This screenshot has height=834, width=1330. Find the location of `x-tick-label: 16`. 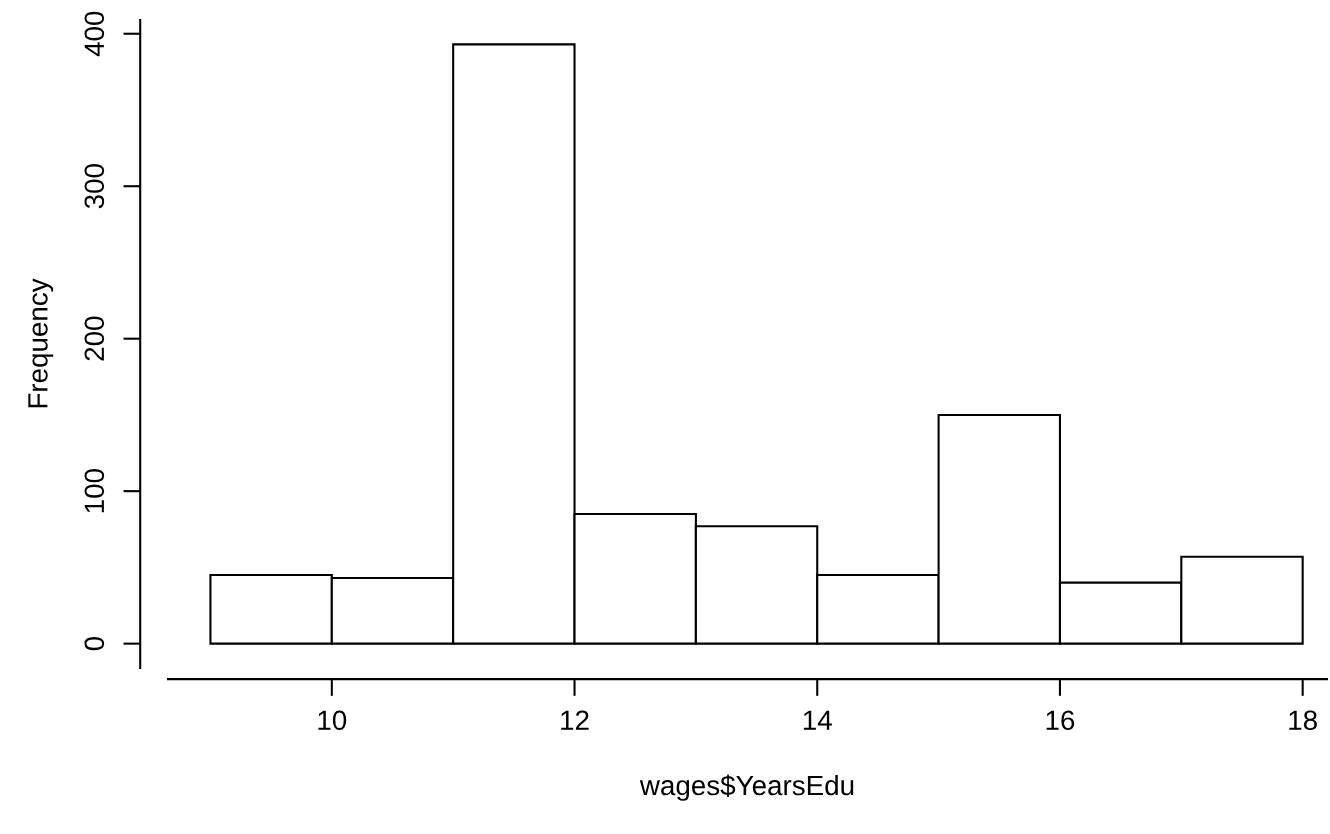

x-tick-label: 16 is located at coordinates (1060, 720).